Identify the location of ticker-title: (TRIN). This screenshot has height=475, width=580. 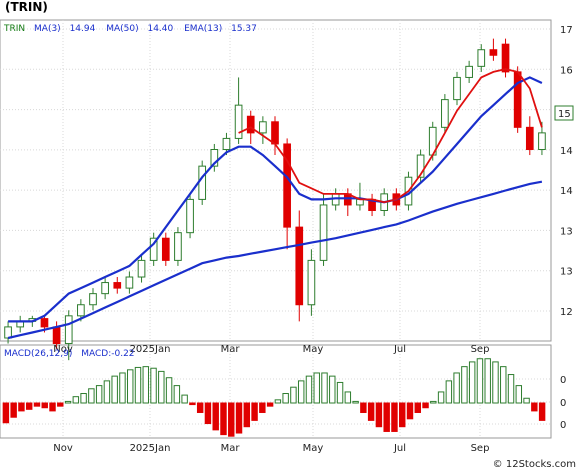
(26, 7).